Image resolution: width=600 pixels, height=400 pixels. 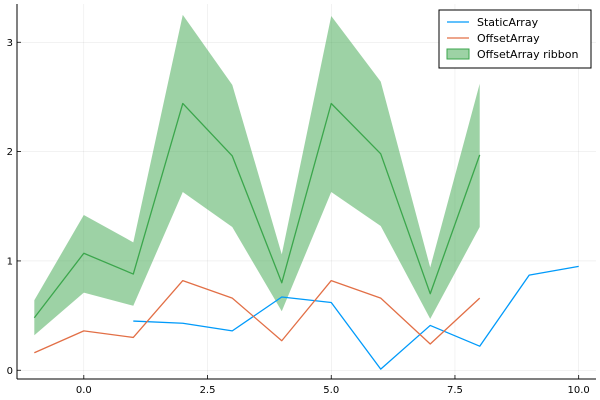 I want to click on legend-label: OffsetArray, so click(x=508, y=38).